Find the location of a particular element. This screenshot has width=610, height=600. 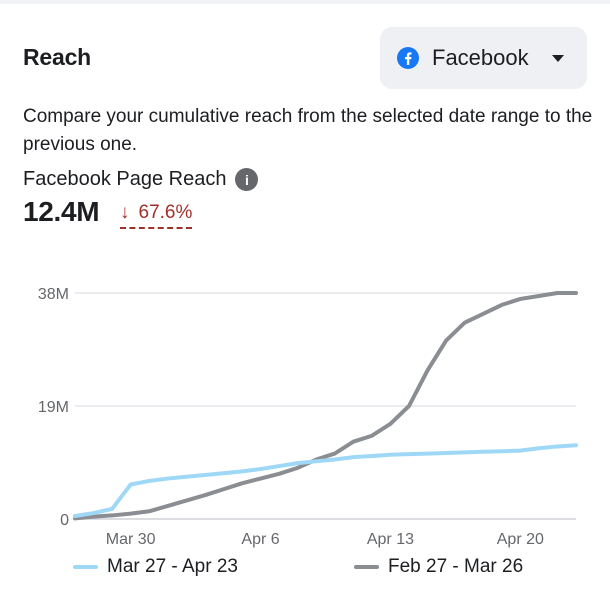

metric-label: Facebook Page Reach is located at coordinates (125, 179).